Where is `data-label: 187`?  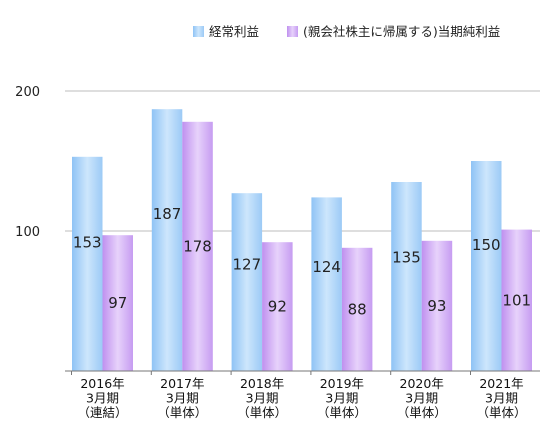 data-label: 187 is located at coordinates (167, 214).